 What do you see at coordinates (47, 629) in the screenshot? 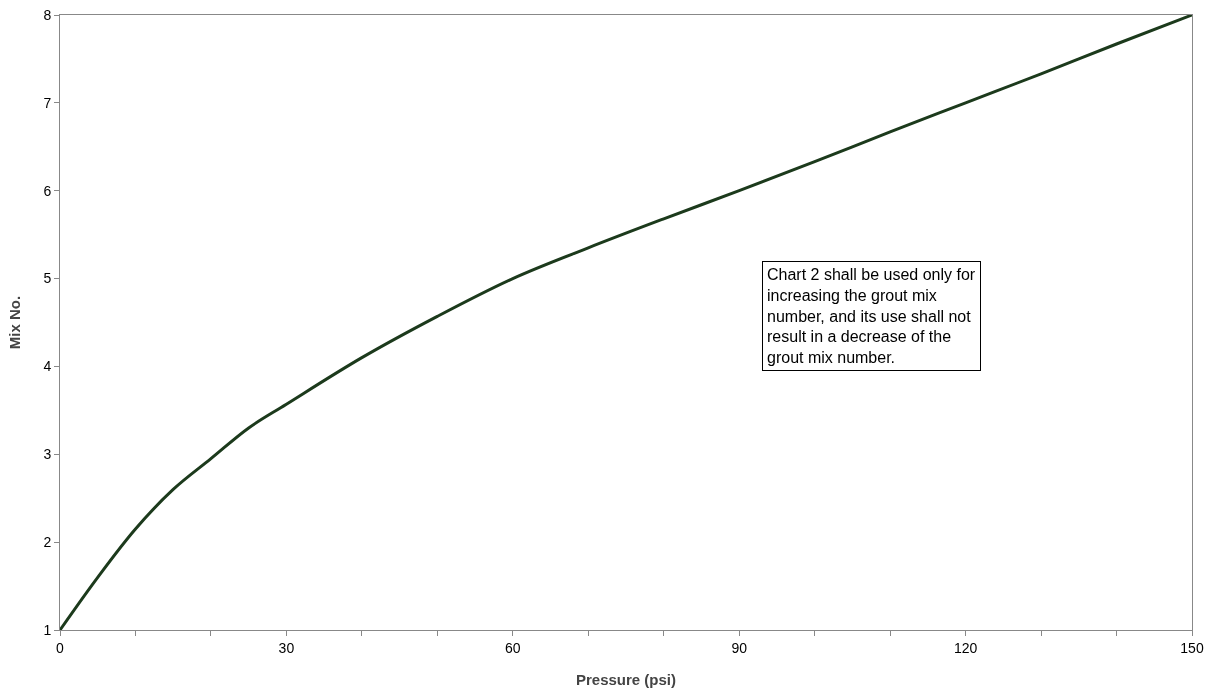
I see `y-tick-label: 1` at bounding box center [47, 629].